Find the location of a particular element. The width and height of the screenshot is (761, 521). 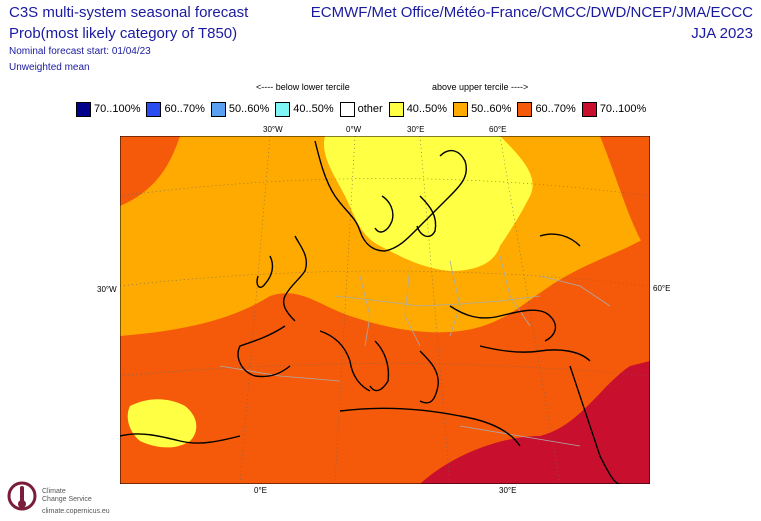

lat-tick-left: 30°W is located at coordinates (107, 289).